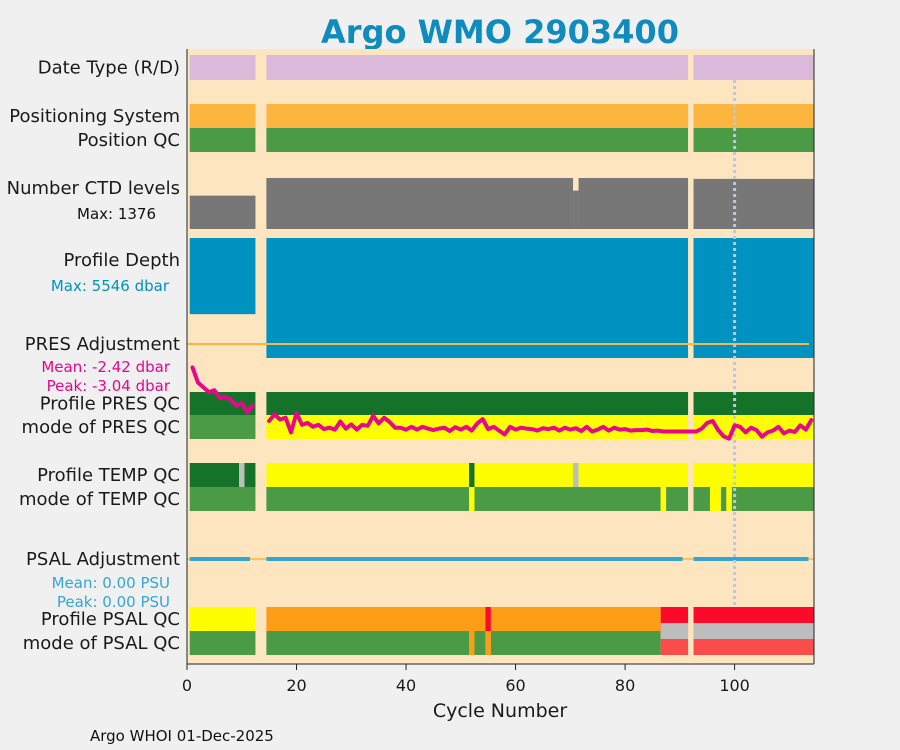 The image size is (900, 750). I want to click on profile-depth-max: Max: 5546 dbar, so click(110, 286).